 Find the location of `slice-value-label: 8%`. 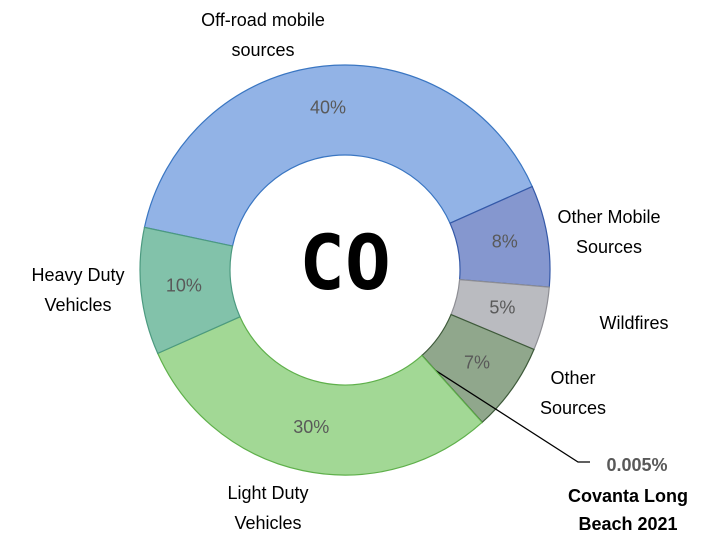

slice-value-label: 8% is located at coordinates (505, 242).